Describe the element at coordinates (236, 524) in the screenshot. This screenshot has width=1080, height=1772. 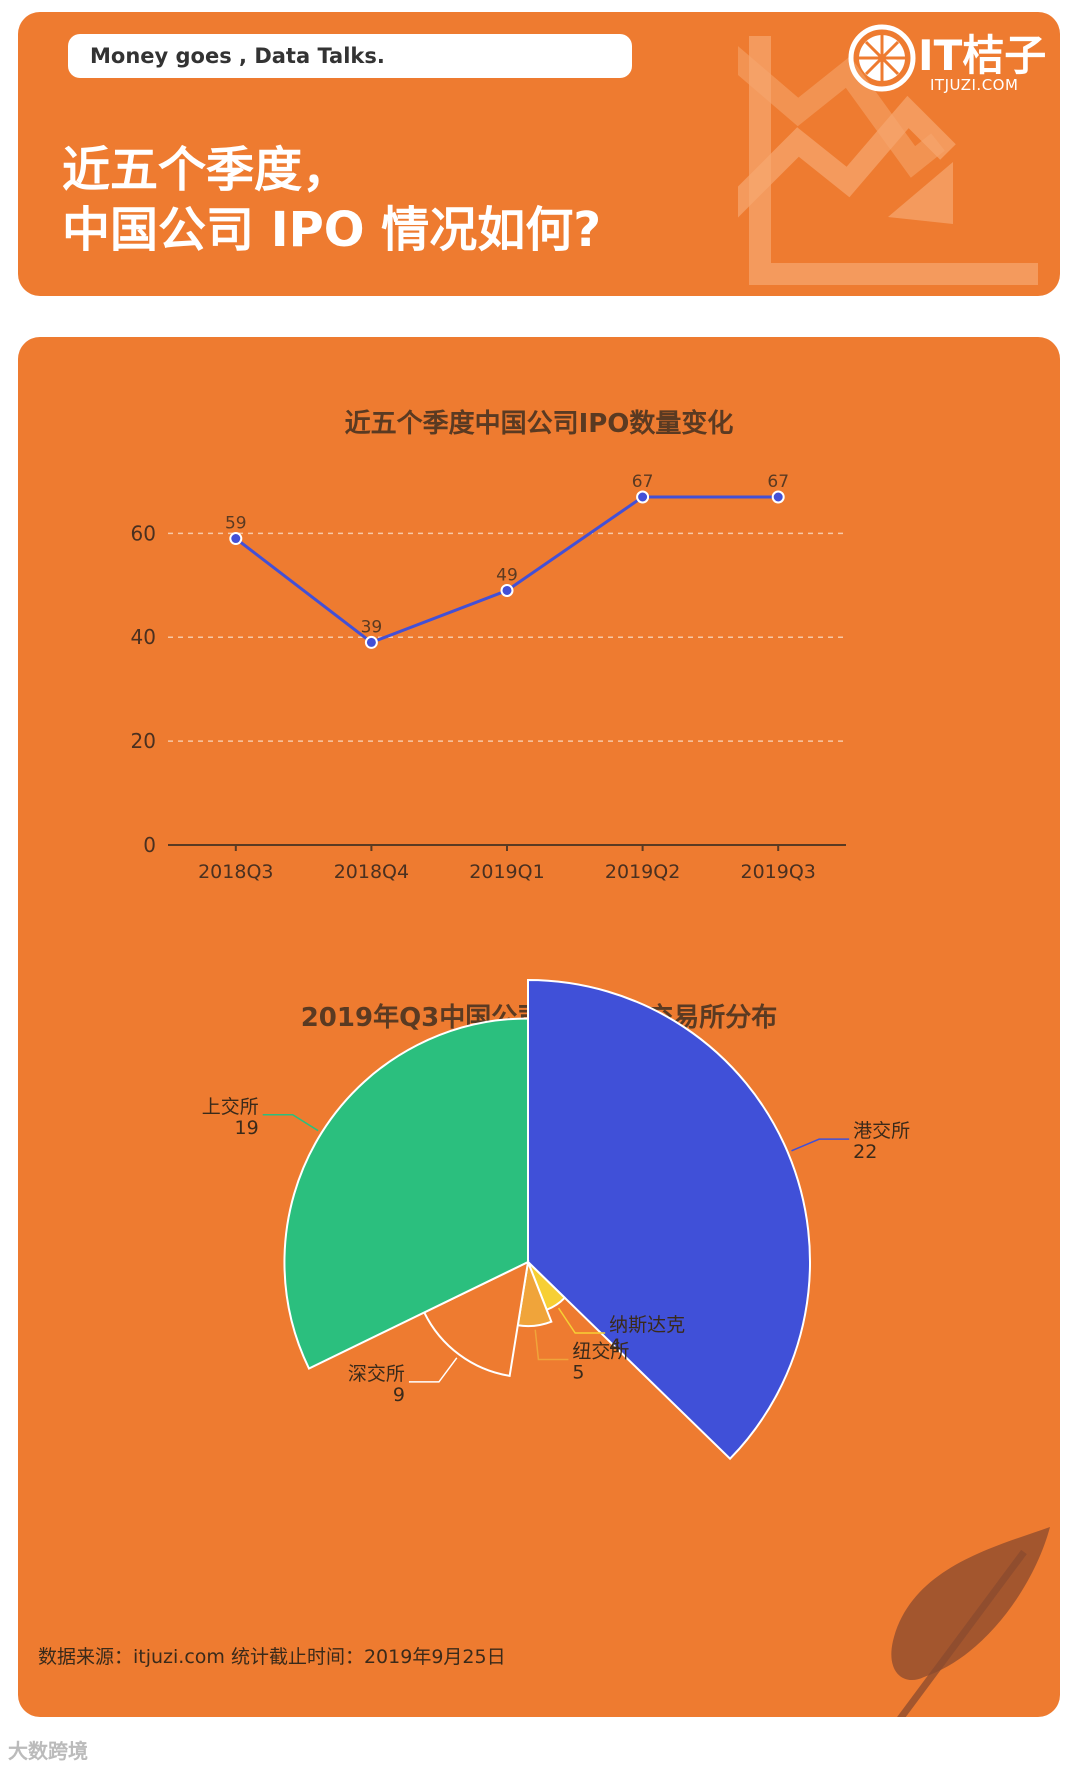
I see `data-label: 59` at that location.